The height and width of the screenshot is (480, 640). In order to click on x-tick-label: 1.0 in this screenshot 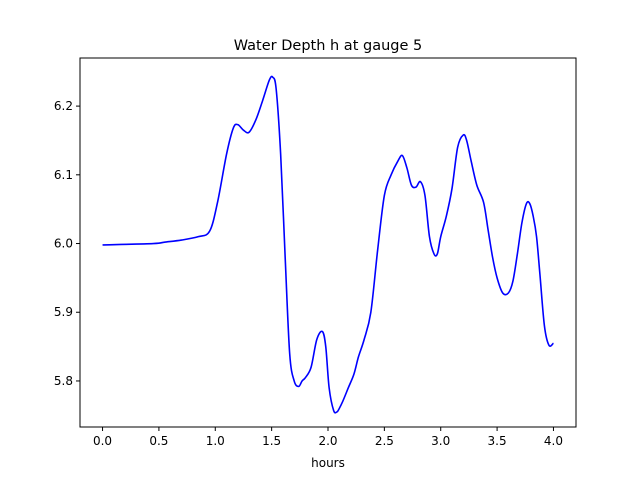, I will do `click(215, 441)`.